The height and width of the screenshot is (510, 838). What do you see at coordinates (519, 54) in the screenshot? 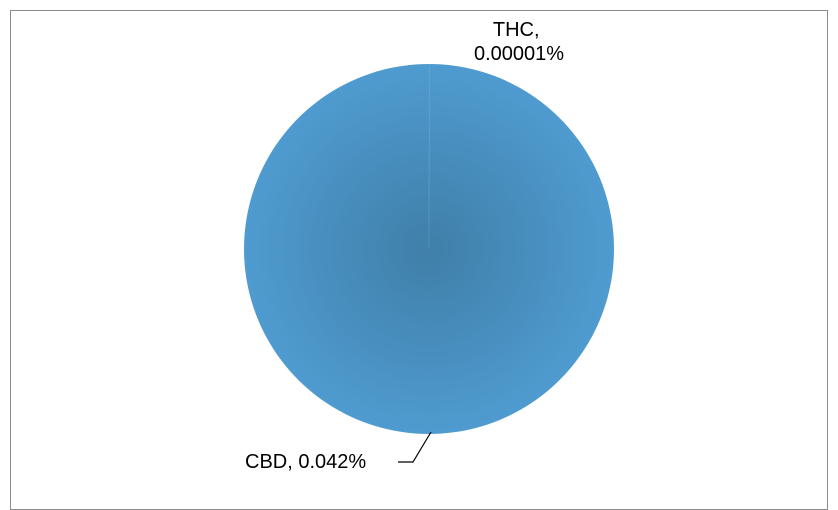
I see `slice-label-thc-line2: 0.00001%` at bounding box center [519, 54].